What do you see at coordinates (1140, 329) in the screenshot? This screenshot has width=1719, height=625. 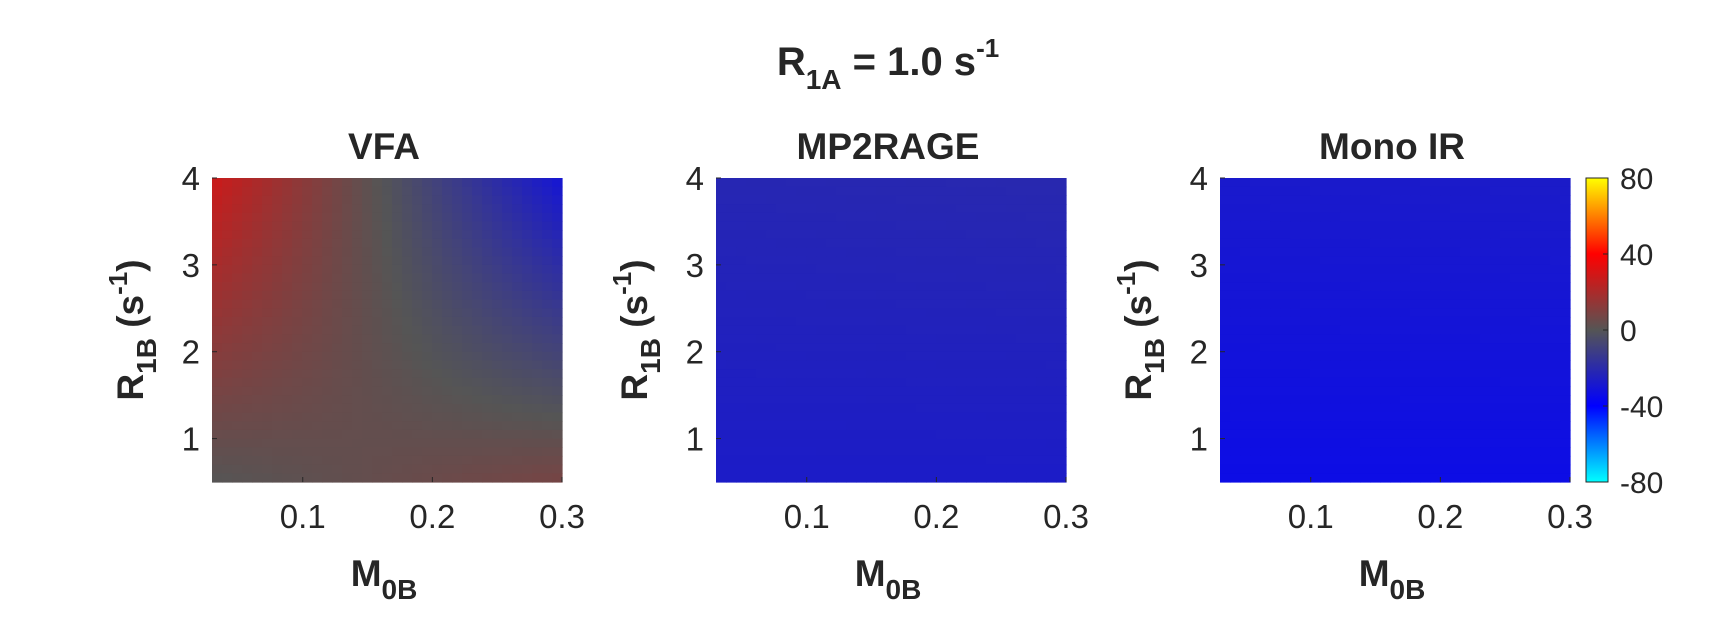 I see `y-axis-label-mono-ir: R1B (s-1)` at bounding box center [1140, 329].